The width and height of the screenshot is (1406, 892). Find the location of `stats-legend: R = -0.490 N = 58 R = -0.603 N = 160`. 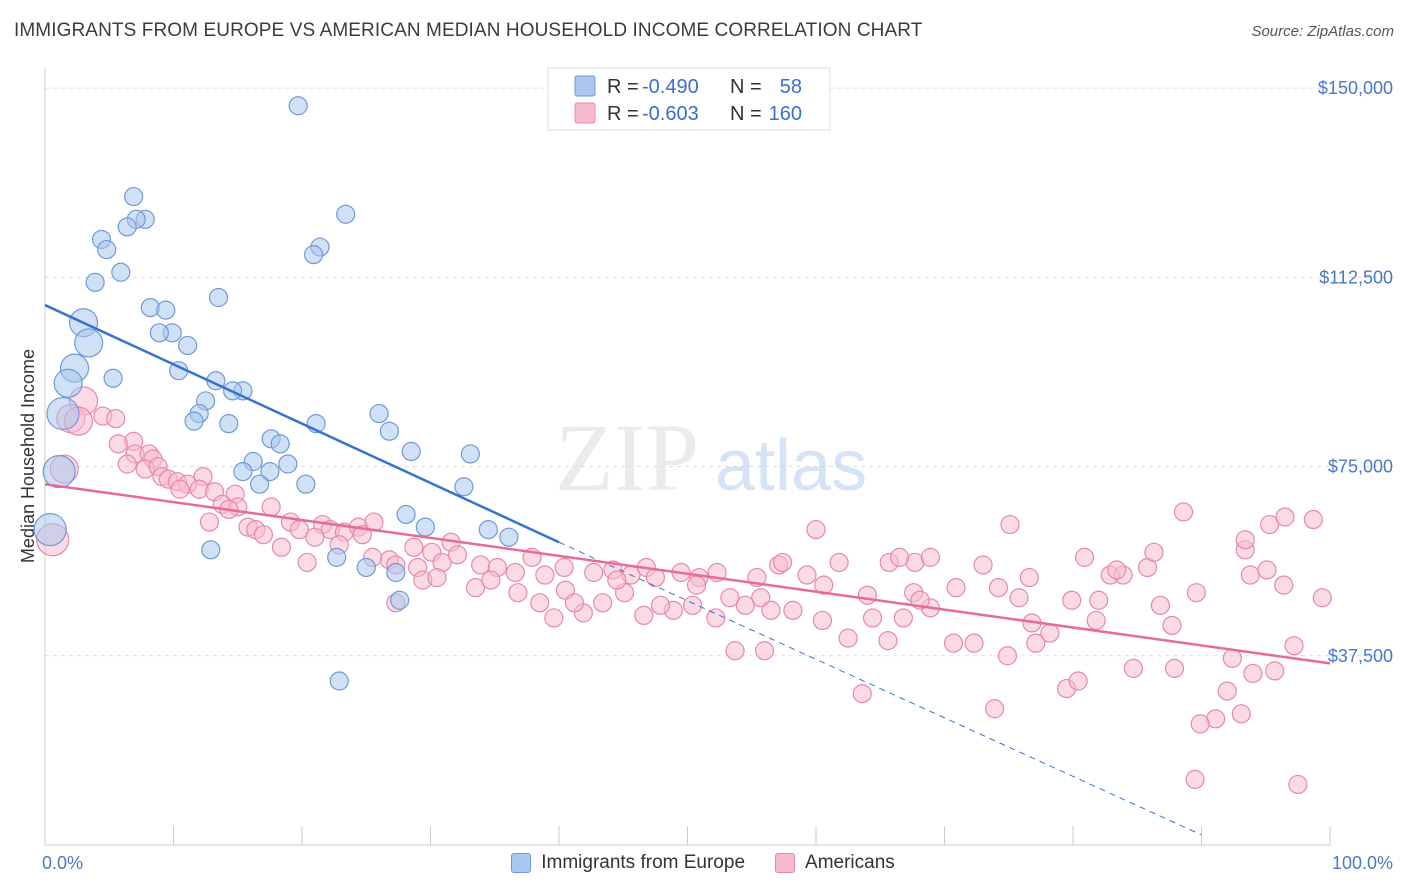

stats-legend: R = -0.490 N = 58 R = -0.603 N = 160 is located at coordinates (689, 99).